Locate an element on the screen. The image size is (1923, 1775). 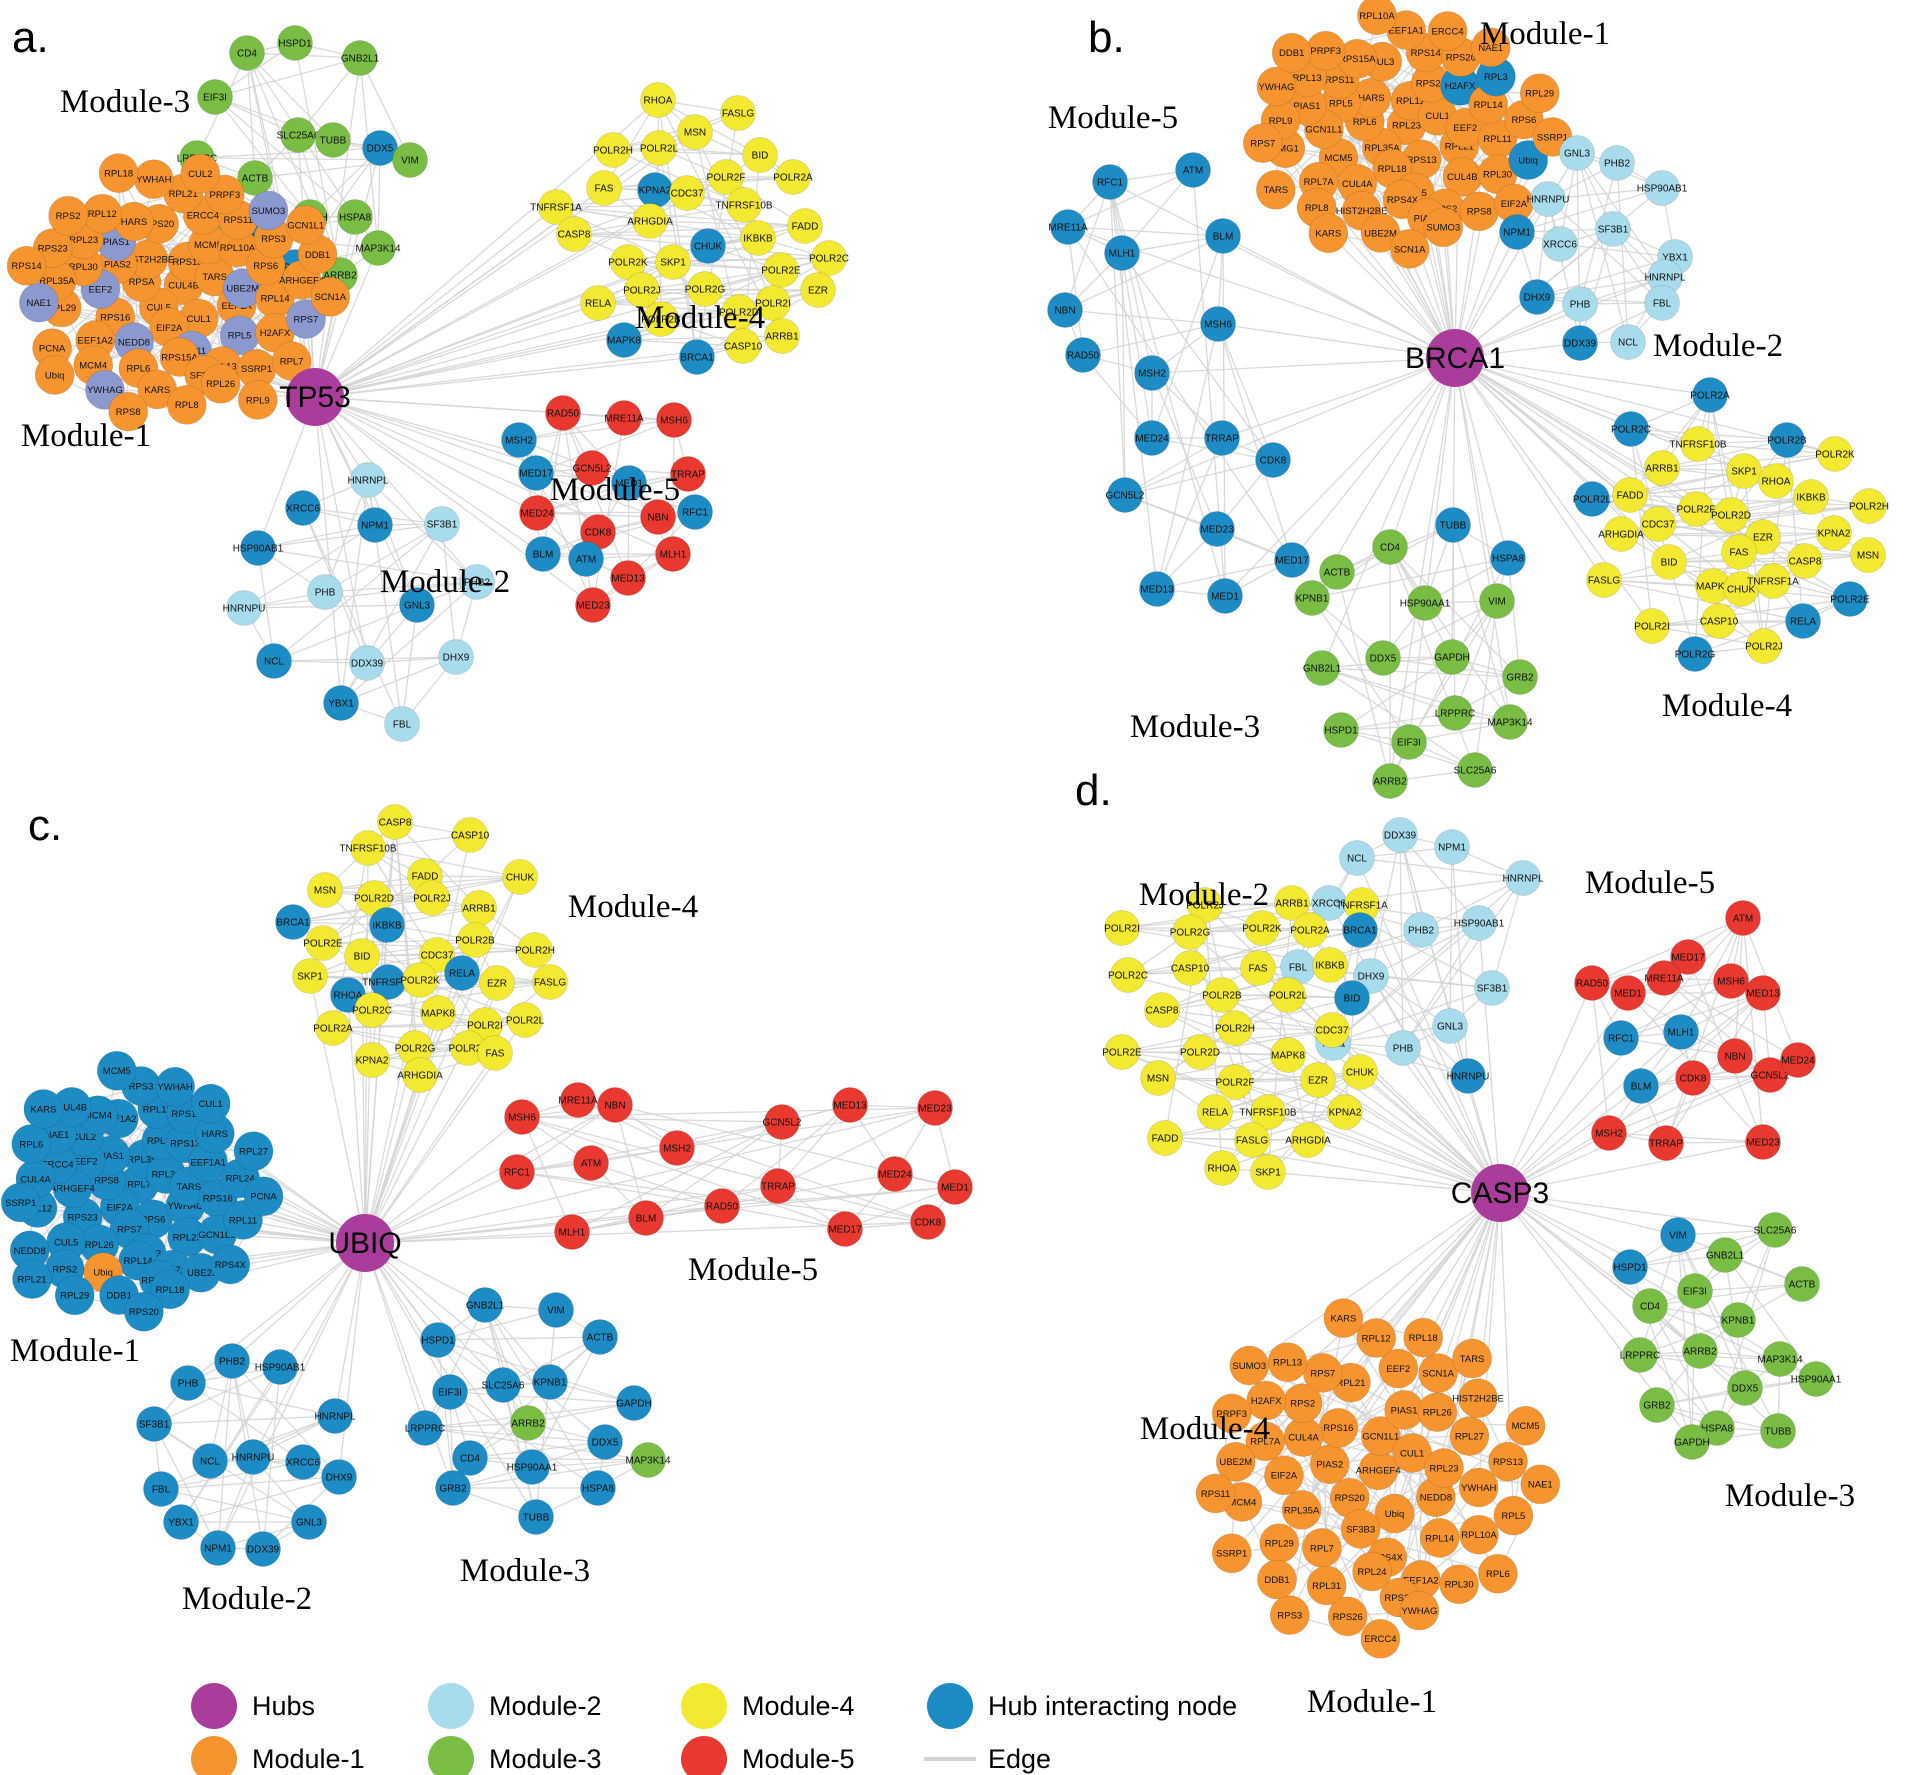
node-label-HARS: HARS is located at coordinates (1371, 98).